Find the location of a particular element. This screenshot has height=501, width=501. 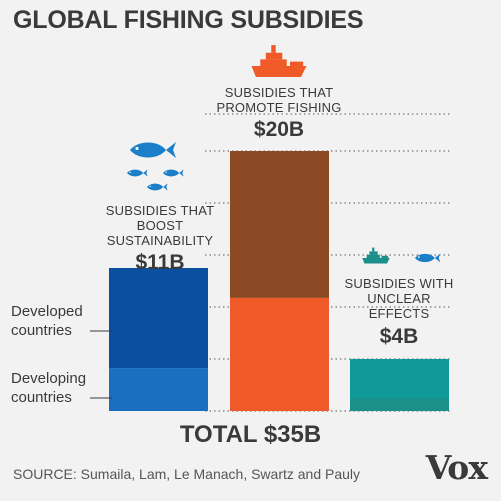

total-label: TOTAL $35B is located at coordinates (250, 434).